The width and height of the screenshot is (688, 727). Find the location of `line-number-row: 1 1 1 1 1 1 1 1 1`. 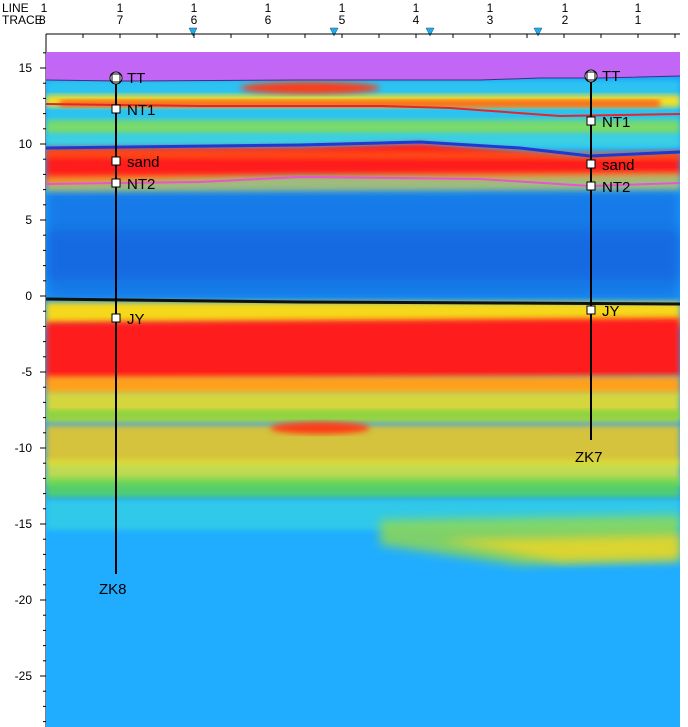

line-number-row: 1 1 1 1 1 1 1 1 1 is located at coordinates (341, 8).